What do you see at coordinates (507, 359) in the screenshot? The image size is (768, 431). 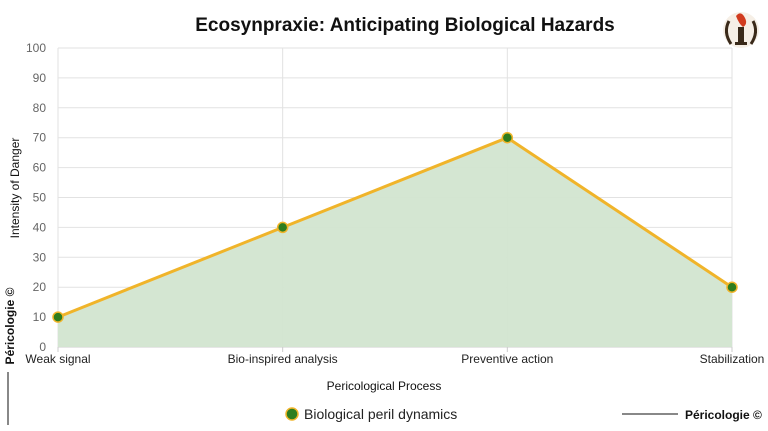 I see `x-tick-label: Preventive action` at bounding box center [507, 359].